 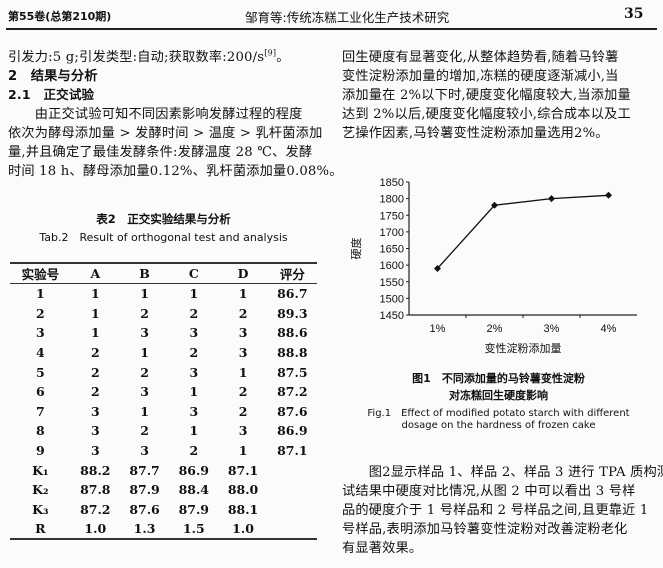 I want to click on figure-caption-cn-1: 图1 不同添加量的马铃薯变性淀粉, so click(x=498, y=378).